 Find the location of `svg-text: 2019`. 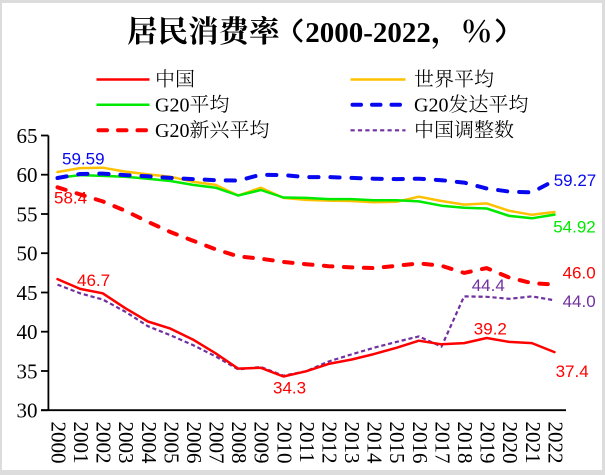

svg-text: 2019 is located at coordinates (488, 443).